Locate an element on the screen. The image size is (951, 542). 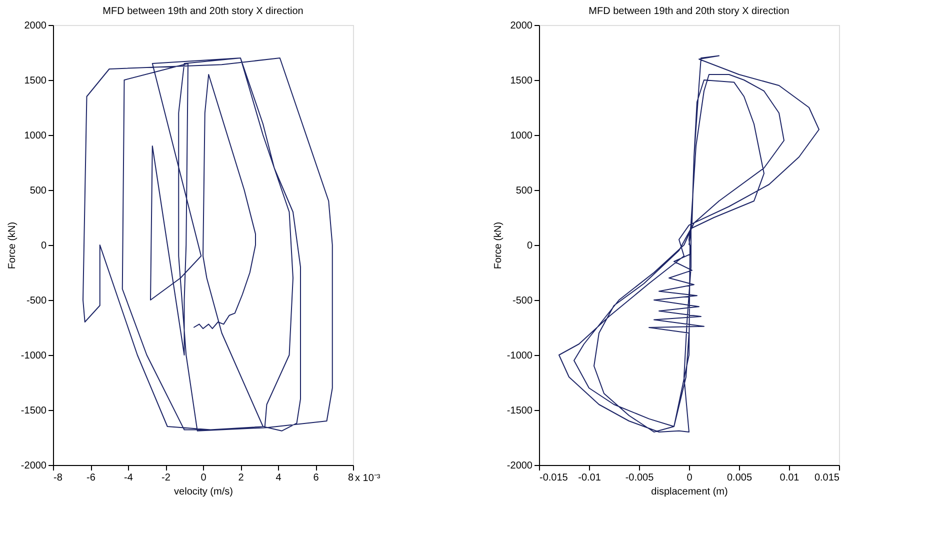
x-tick-label: 8 is located at coordinates (351, 478).